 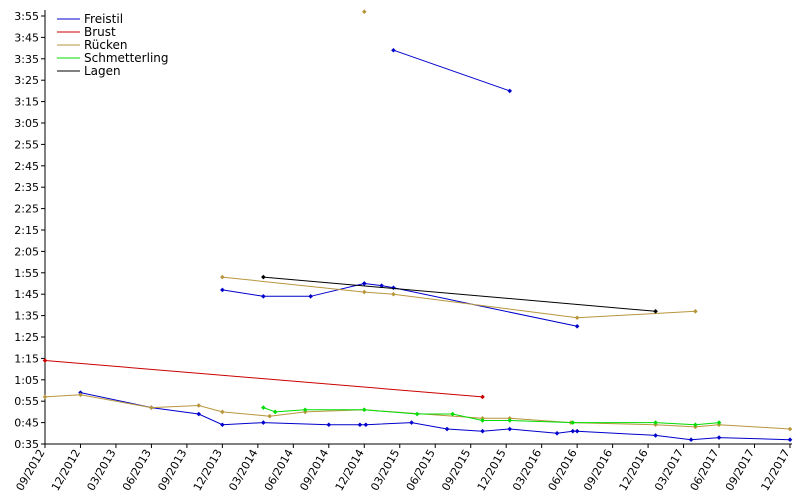 What do you see at coordinates (26, 16) in the screenshot?
I see `y-tick-label: 3:55` at bounding box center [26, 16].